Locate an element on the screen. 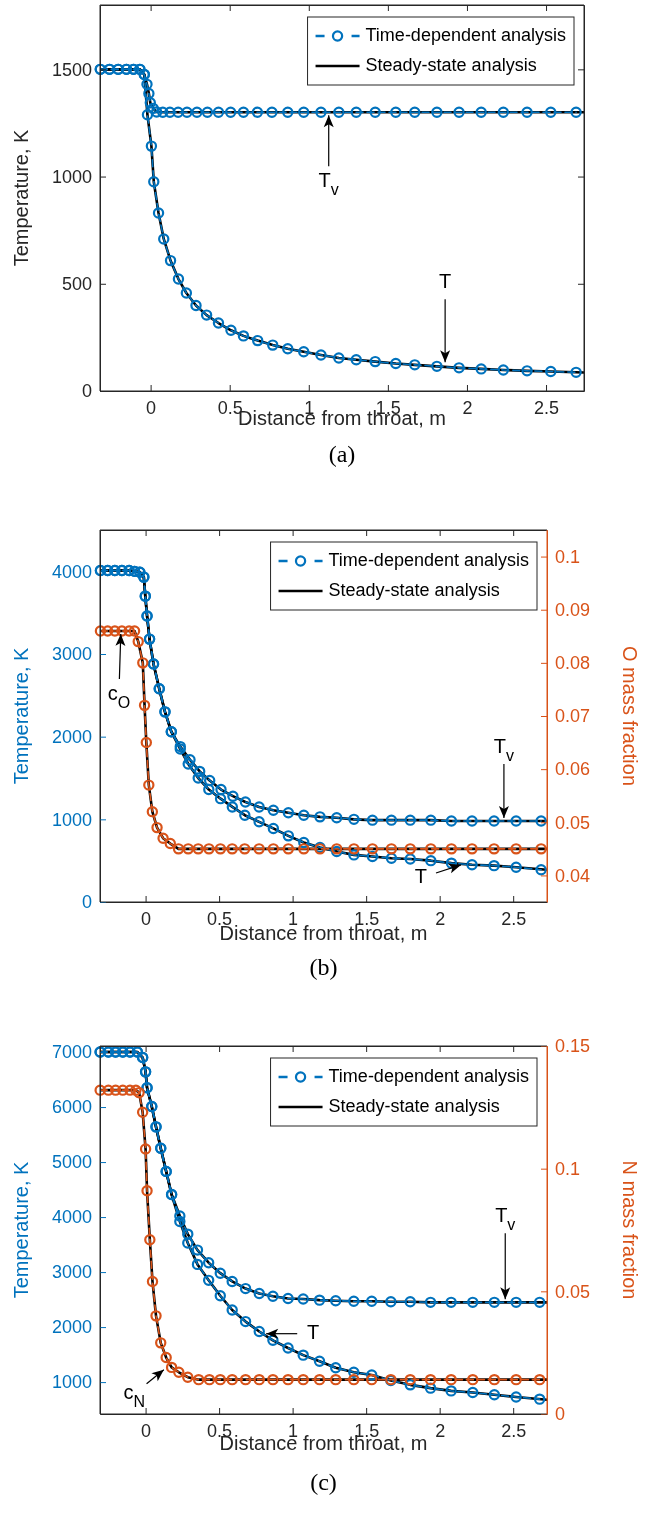 The width and height of the screenshot is (647, 1539). y-tick-label: 500 is located at coordinates (76, 284).